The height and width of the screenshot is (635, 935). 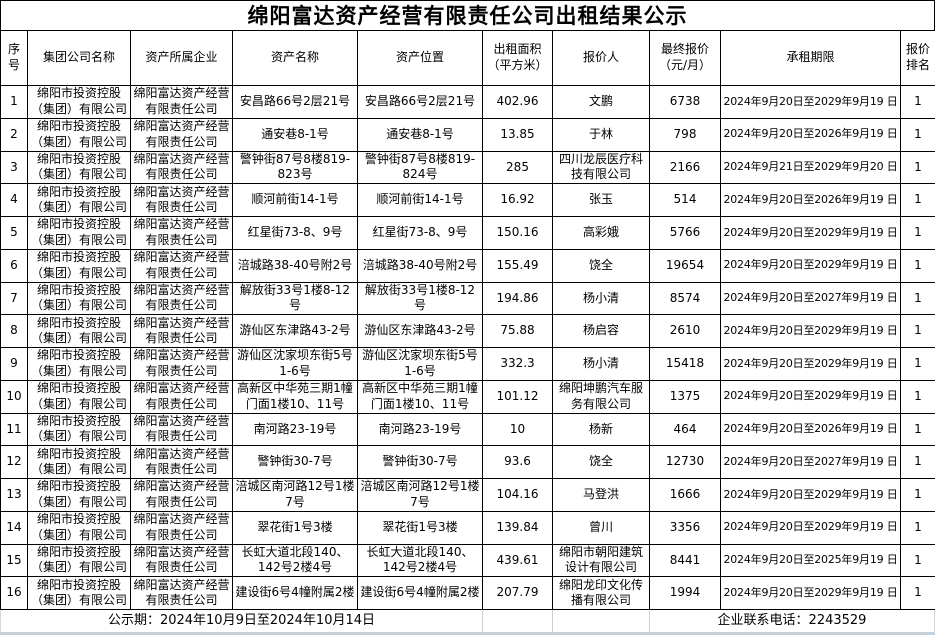 I want to click on table-cell: 4, so click(x=14, y=200).